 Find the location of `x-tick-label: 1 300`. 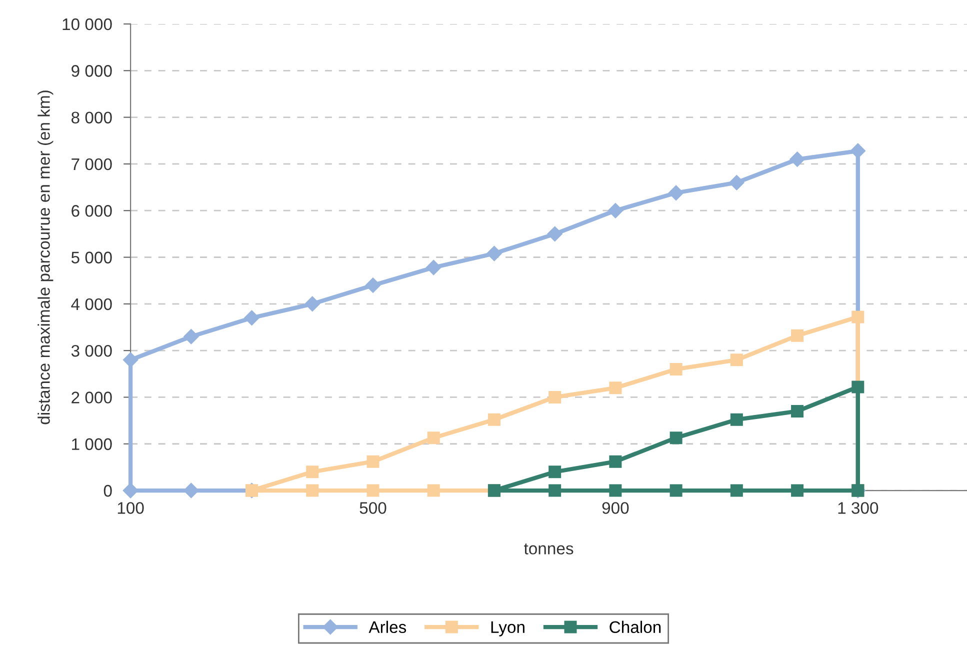

x-tick-label: 1 300 is located at coordinates (858, 508).